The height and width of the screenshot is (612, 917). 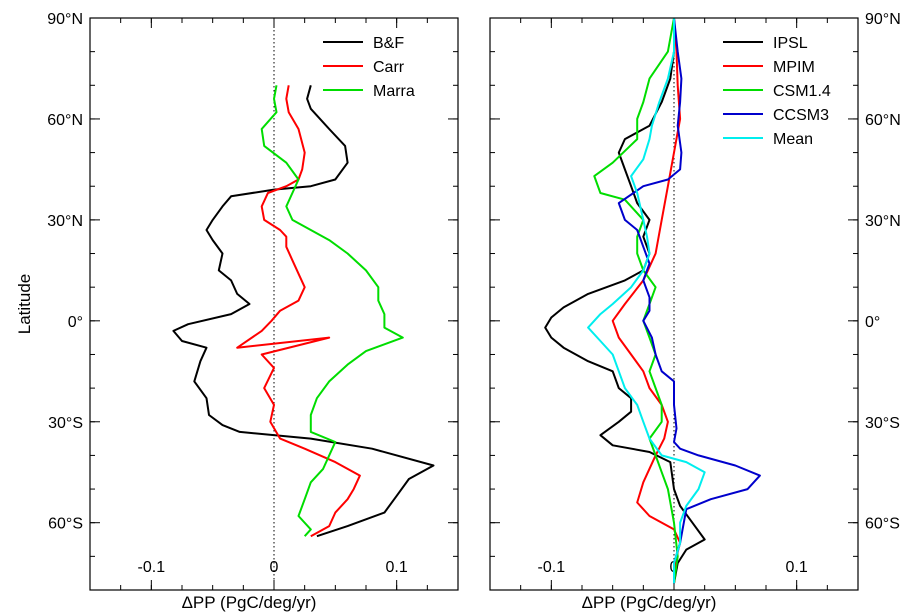 I want to click on series-line-carr, so click(x=298, y=311).